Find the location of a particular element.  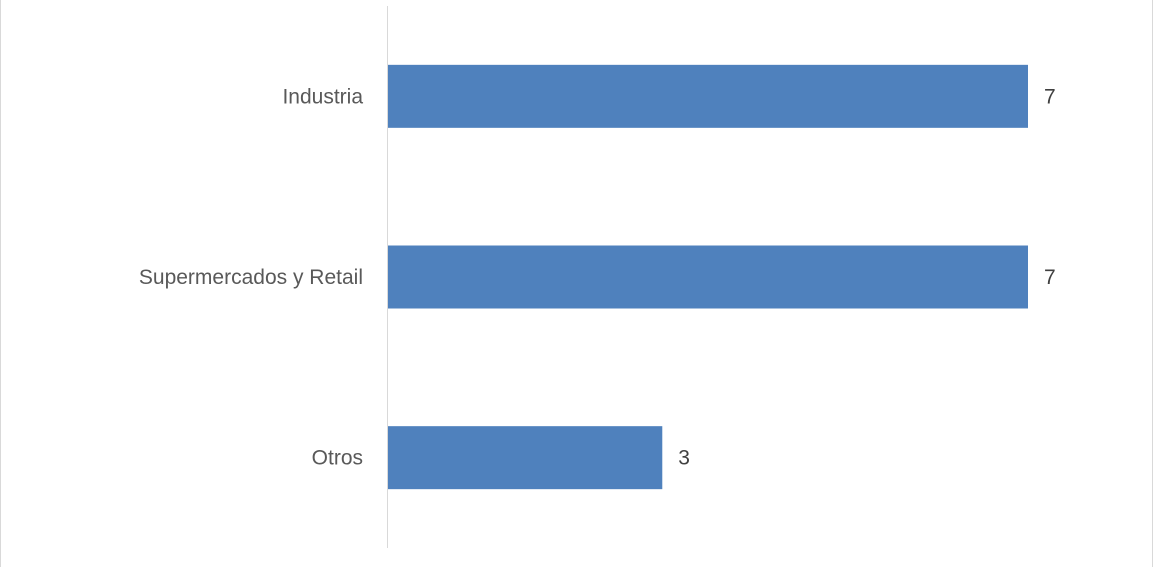

bar-industria is located at coordinates (708, 96).